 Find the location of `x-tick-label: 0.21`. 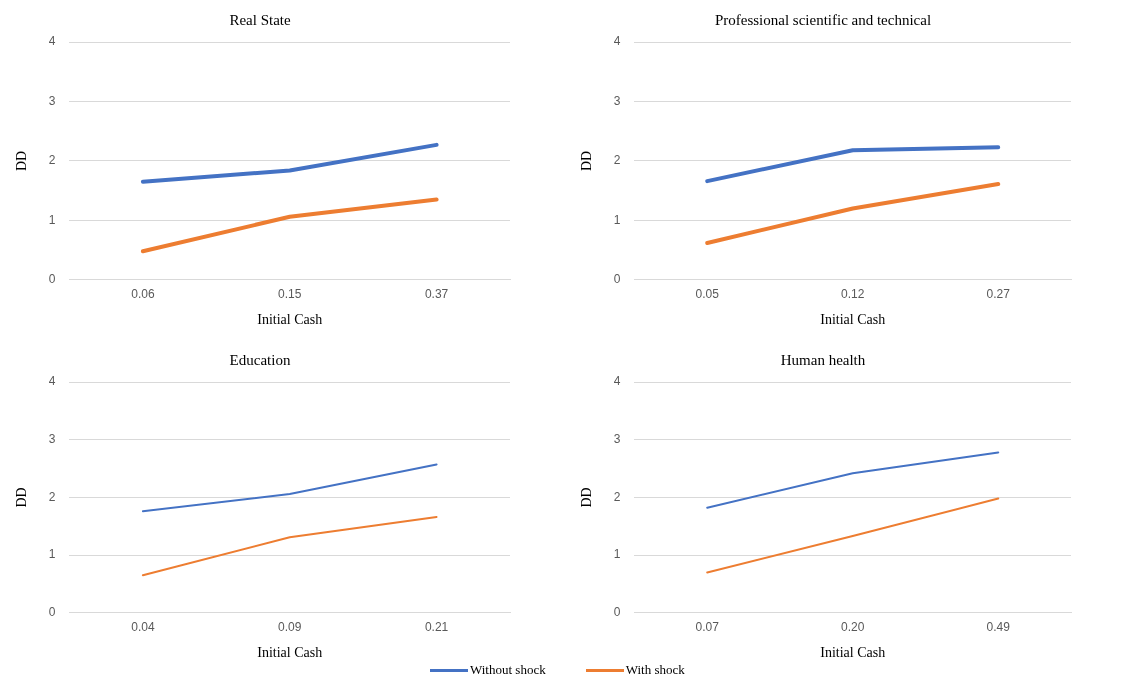

x-tick-label: 0.21 is located at coordinates (436, 627).